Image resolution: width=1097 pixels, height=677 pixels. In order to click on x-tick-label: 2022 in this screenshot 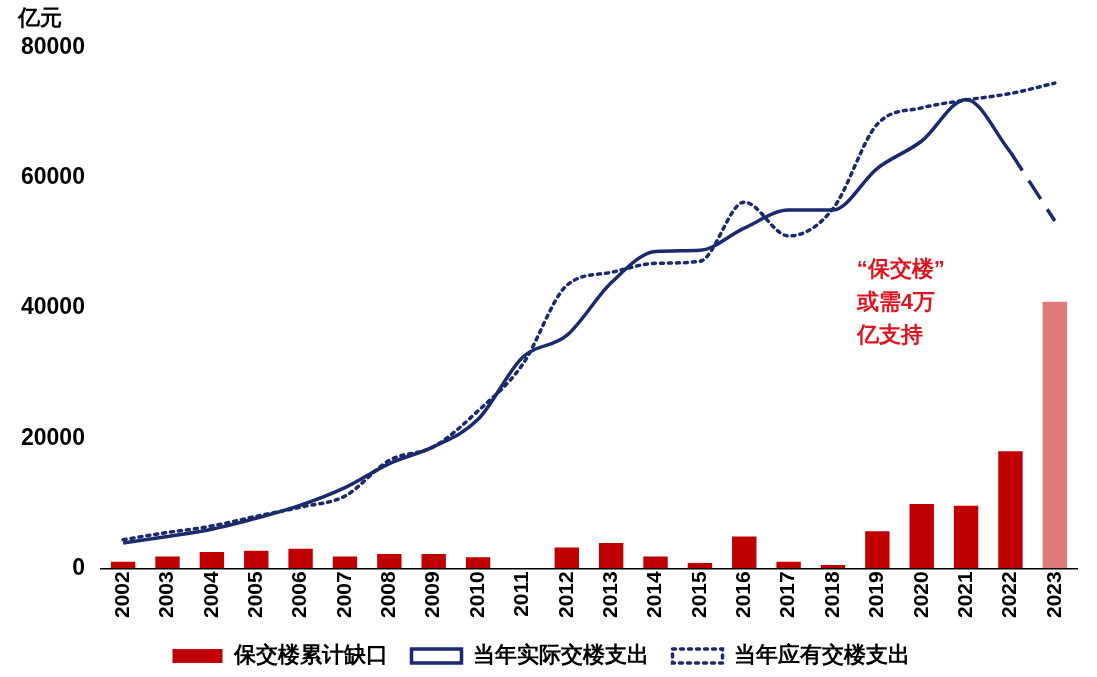, I will do `click(1009, 594)`.